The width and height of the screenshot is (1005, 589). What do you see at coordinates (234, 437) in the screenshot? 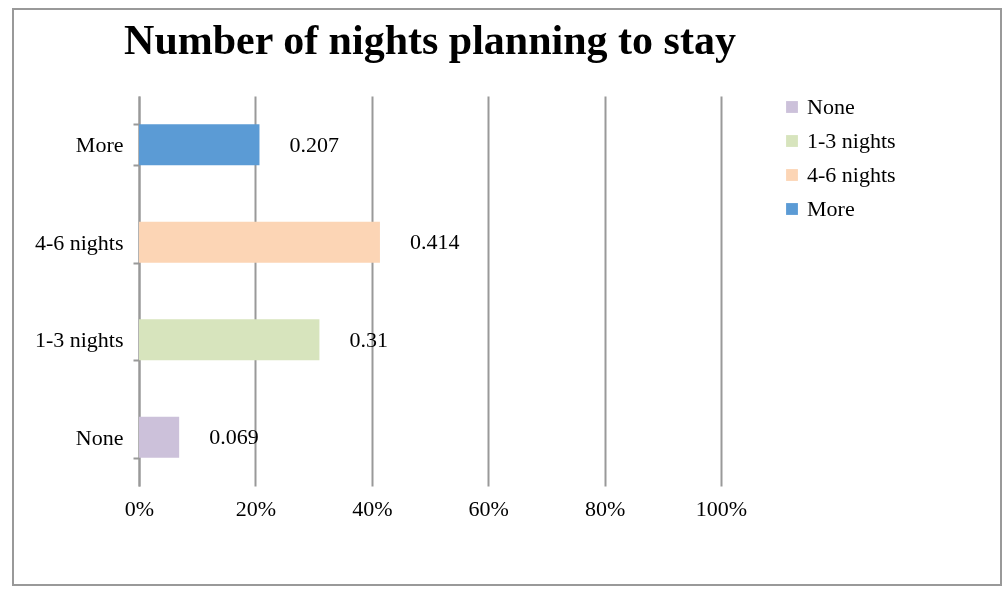
I see `data-label: 0.069` at bounding box center [234, 437].